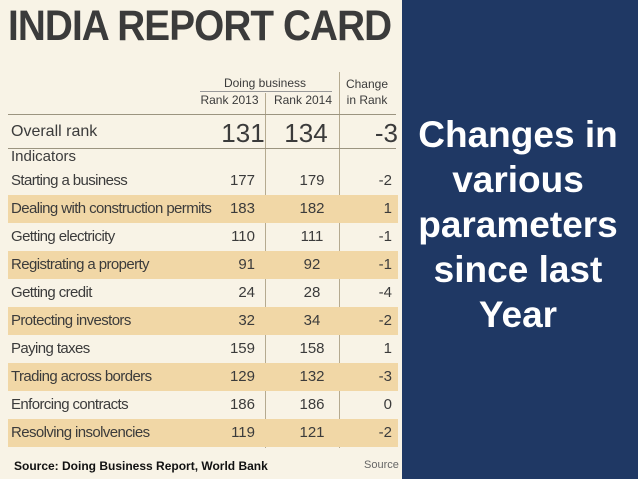 This screenshot has height=479, width=638. Describe the element at coordinates (229, 100) in the screenshot. I see `header-rank-2013: Rank 2013` at that location.